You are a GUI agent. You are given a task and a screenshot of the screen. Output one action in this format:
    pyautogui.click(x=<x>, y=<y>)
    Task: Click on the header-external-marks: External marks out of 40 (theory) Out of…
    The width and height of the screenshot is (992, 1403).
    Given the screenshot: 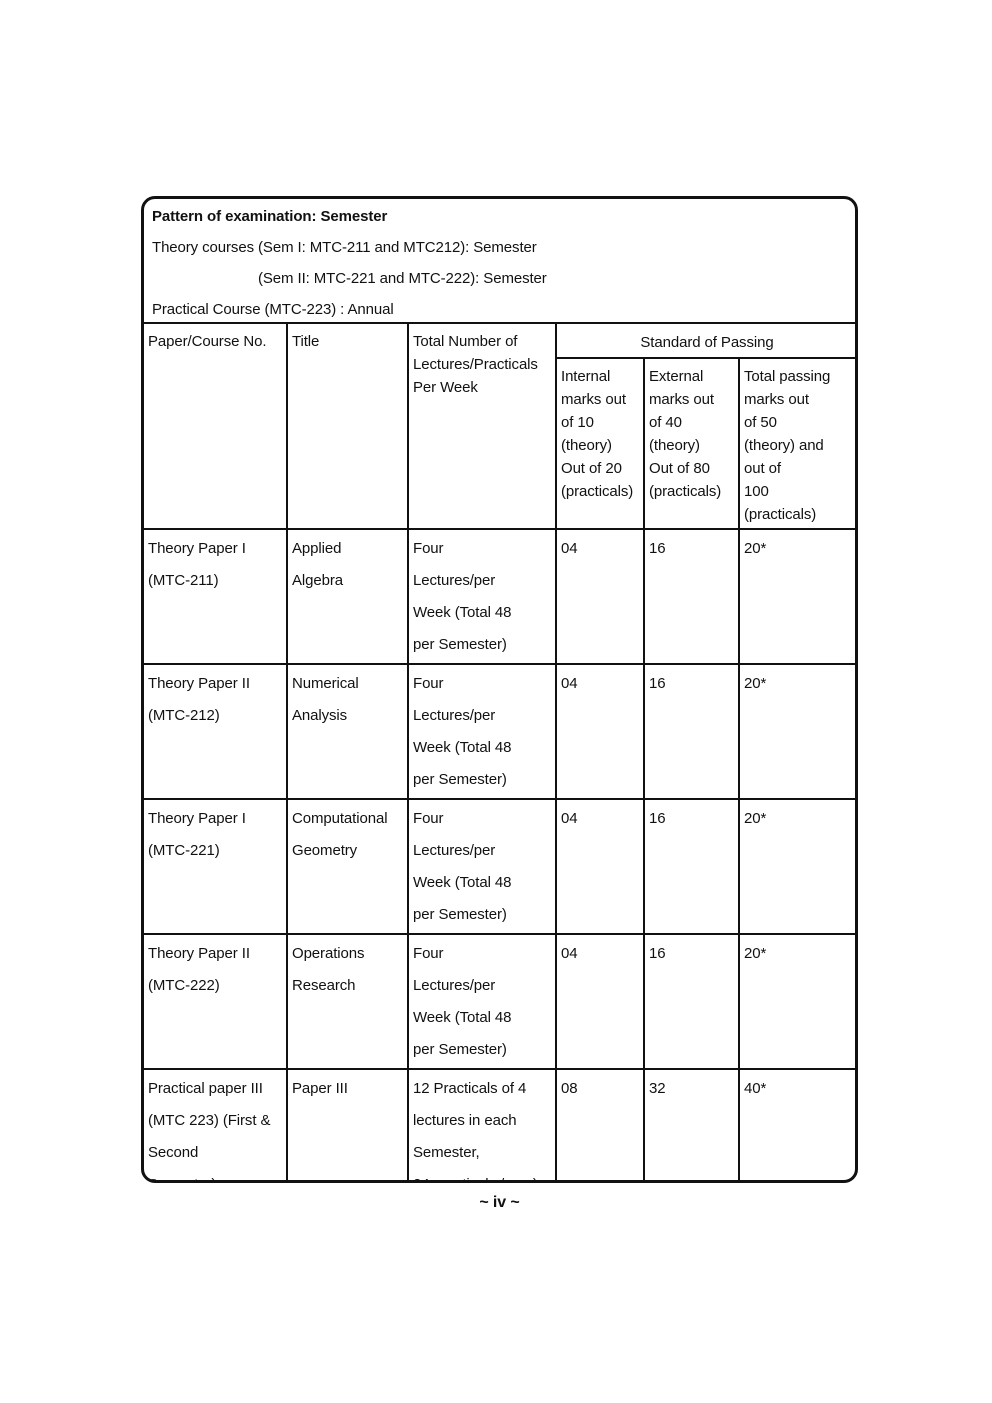 What is the action you would take?
    pyautogui.click(x=691, y=443)
    